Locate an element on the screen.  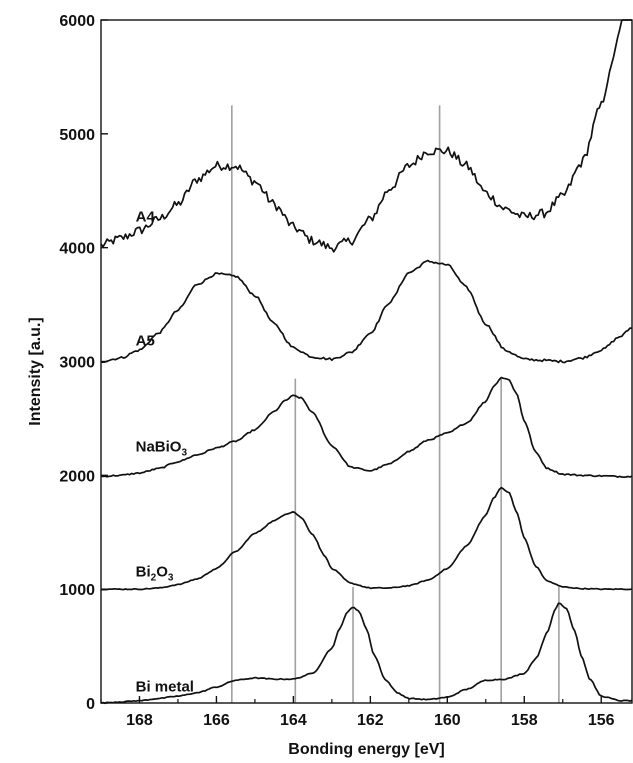
x-tick-label: 162 is located at coordinates (370, 720).